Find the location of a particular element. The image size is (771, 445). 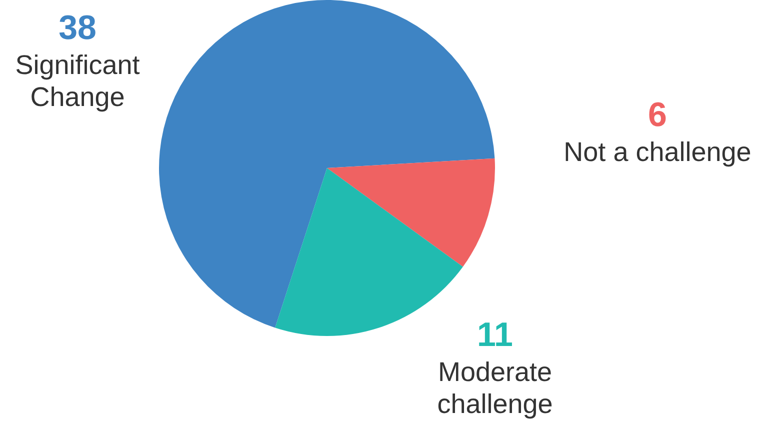

slice-label: Not a challenge is located at coordinates (657, 152).